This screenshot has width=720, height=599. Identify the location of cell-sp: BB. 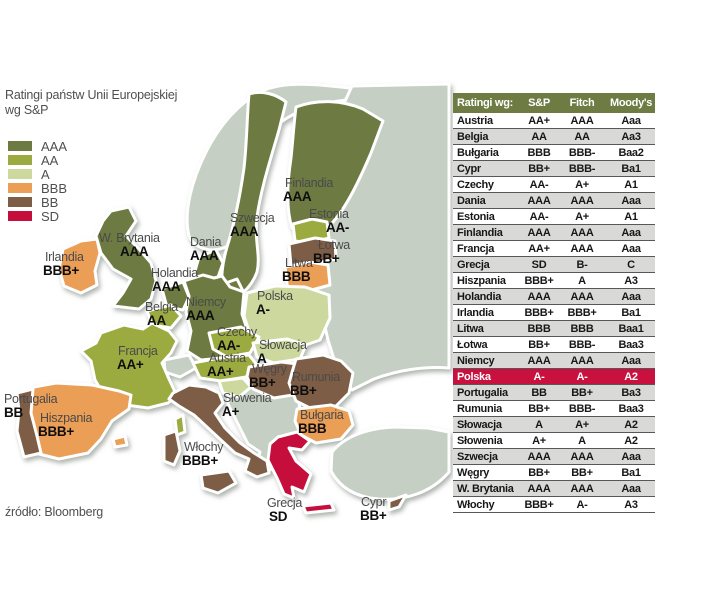
(539, 392).